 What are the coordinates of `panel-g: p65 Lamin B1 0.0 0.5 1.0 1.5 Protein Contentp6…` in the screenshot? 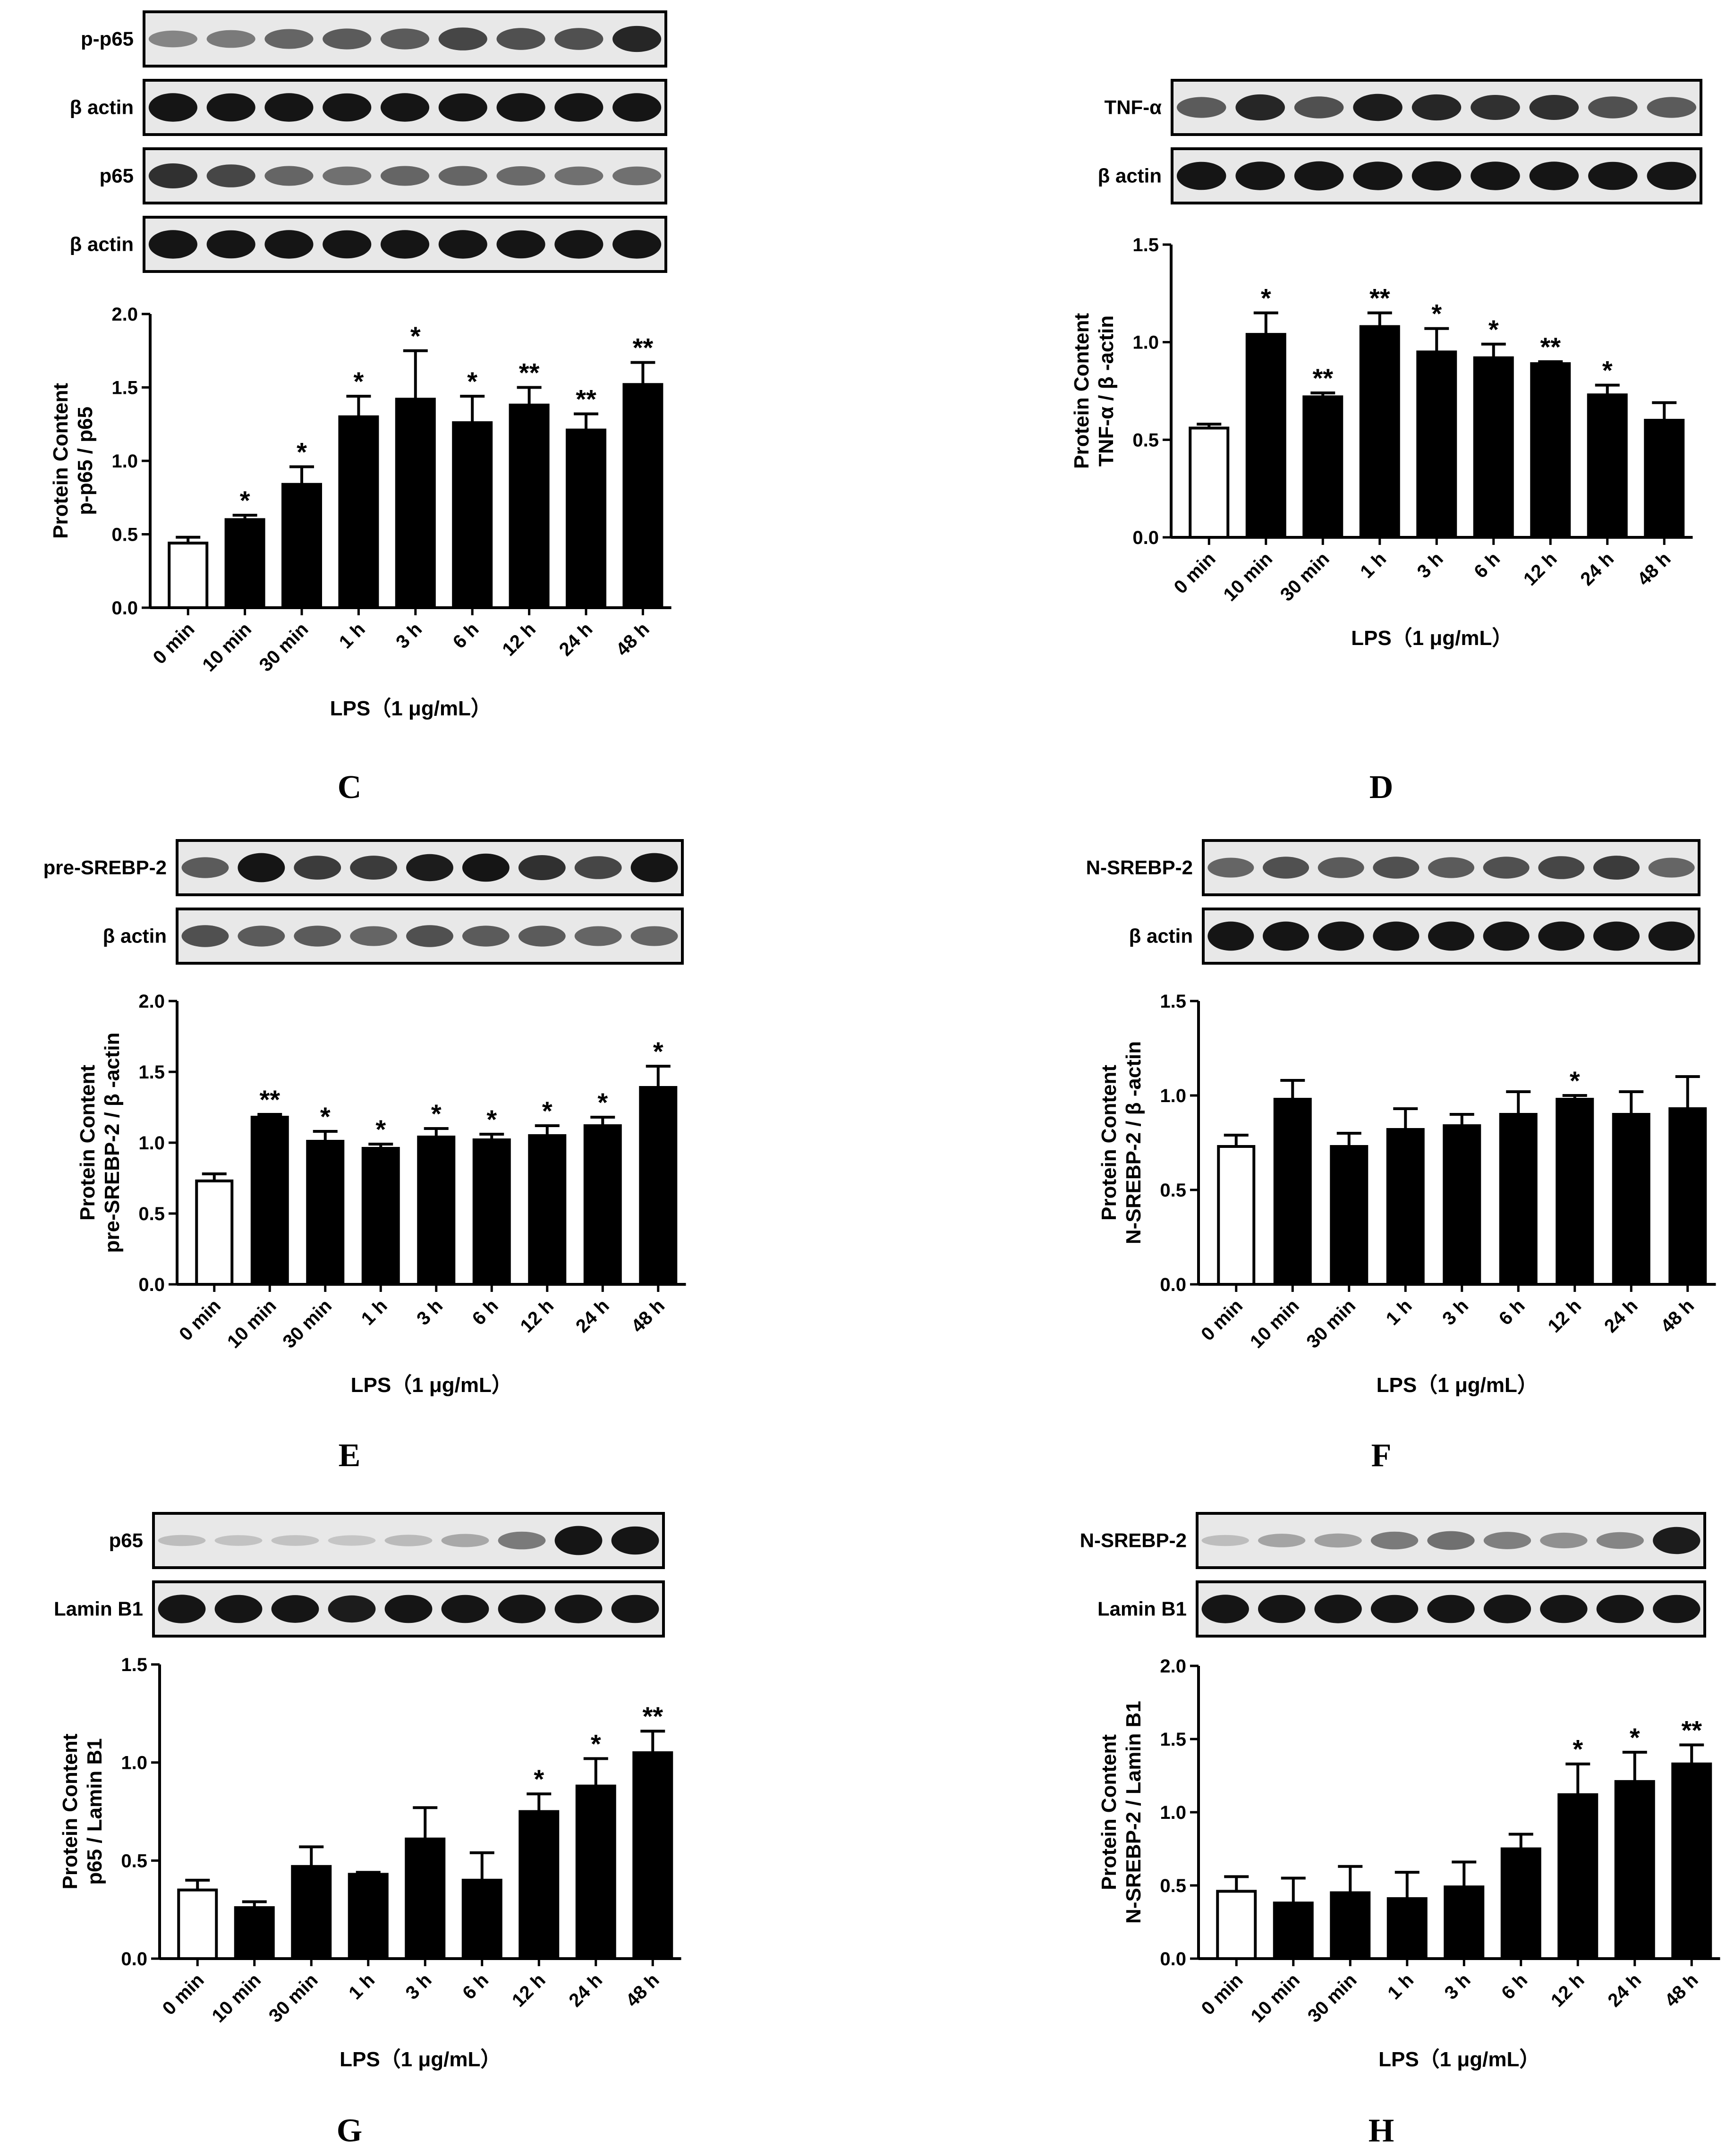 It's located at (367, 1831).